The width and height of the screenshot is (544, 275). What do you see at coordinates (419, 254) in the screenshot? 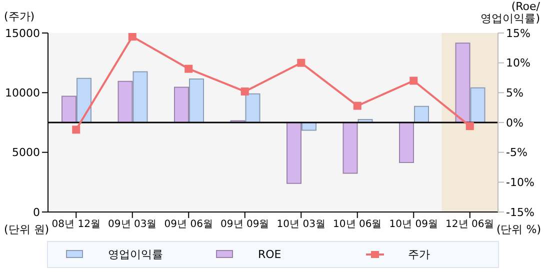
I see `legend-label: 주가` at bounding box center [419, 254].